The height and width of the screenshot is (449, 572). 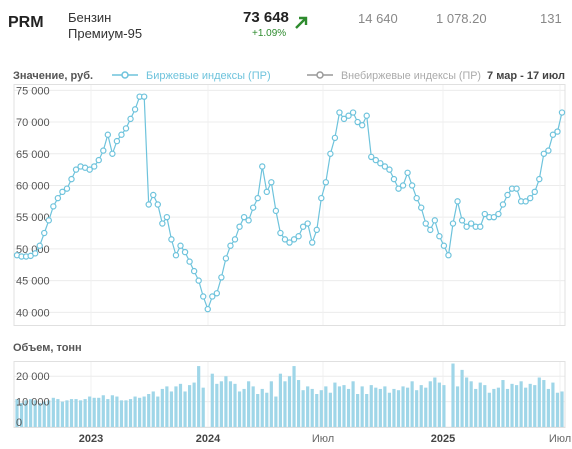 What do you see at coordinates (461, 18) in the screenshot?
I see `stat-turnover: 1 078.20` at bounding box center [461, 18].